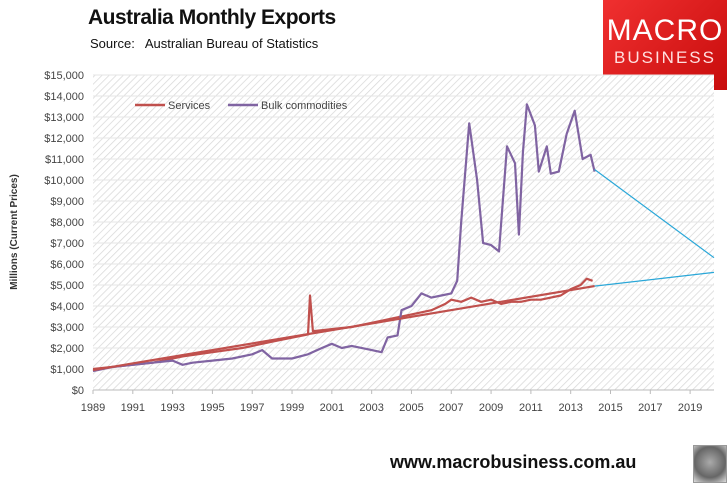  Describe the element at coordinates (133, 408) in the screenshot. I see `x-tick-label: 1991` at that location.